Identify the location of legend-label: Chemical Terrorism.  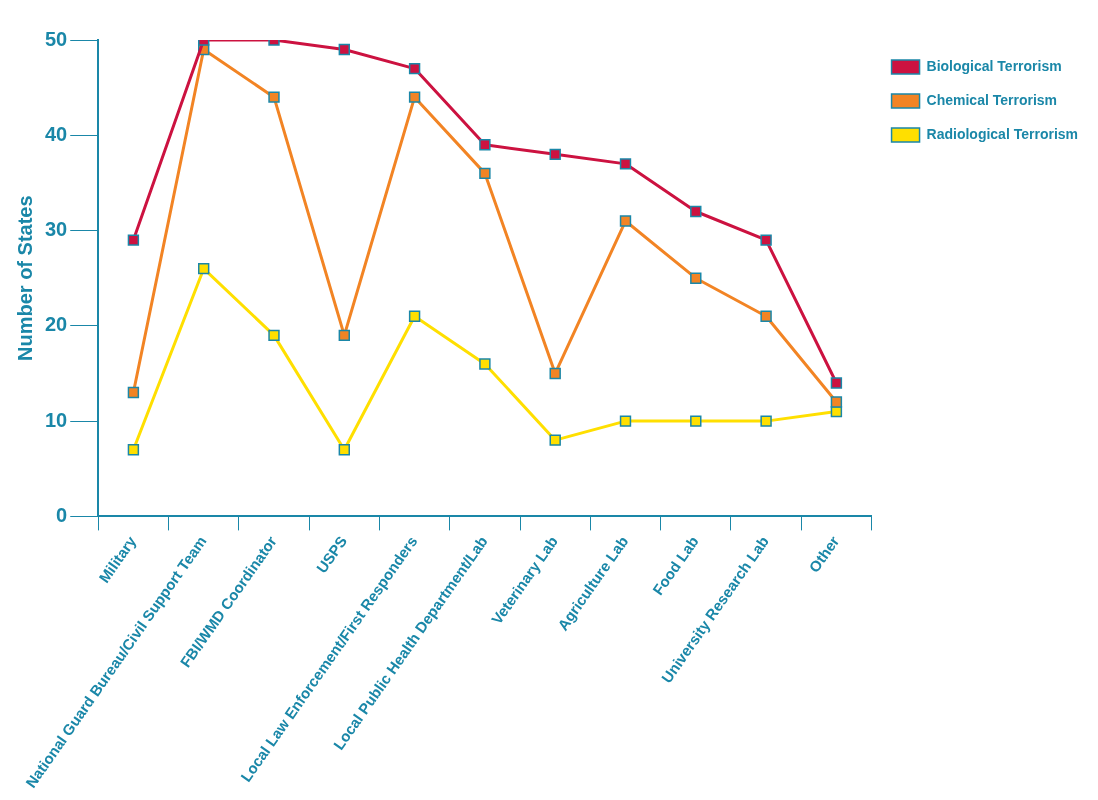
(992, 99).